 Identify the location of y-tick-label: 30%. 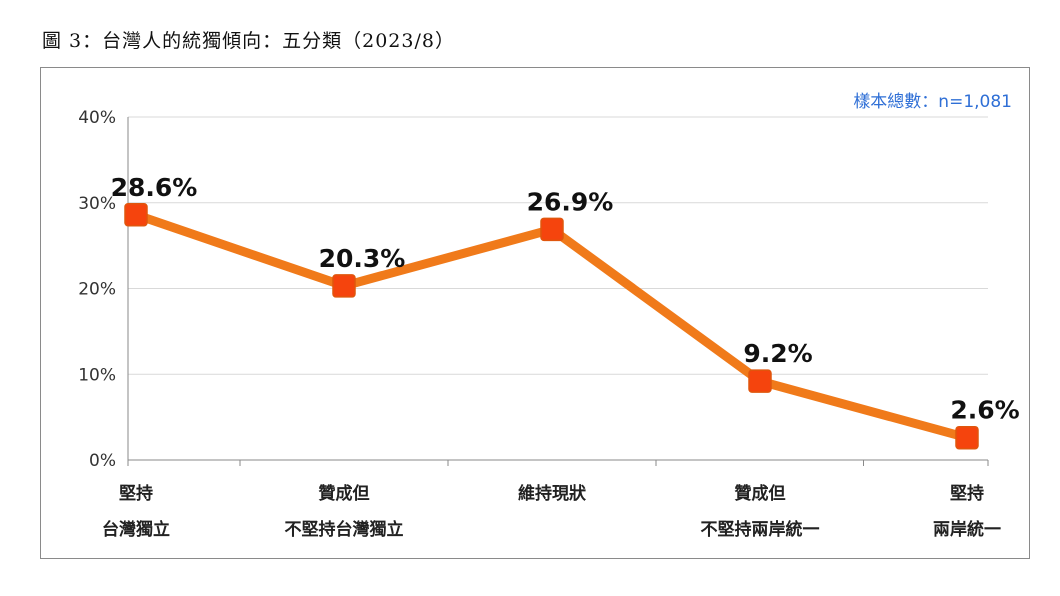
(97, 204).